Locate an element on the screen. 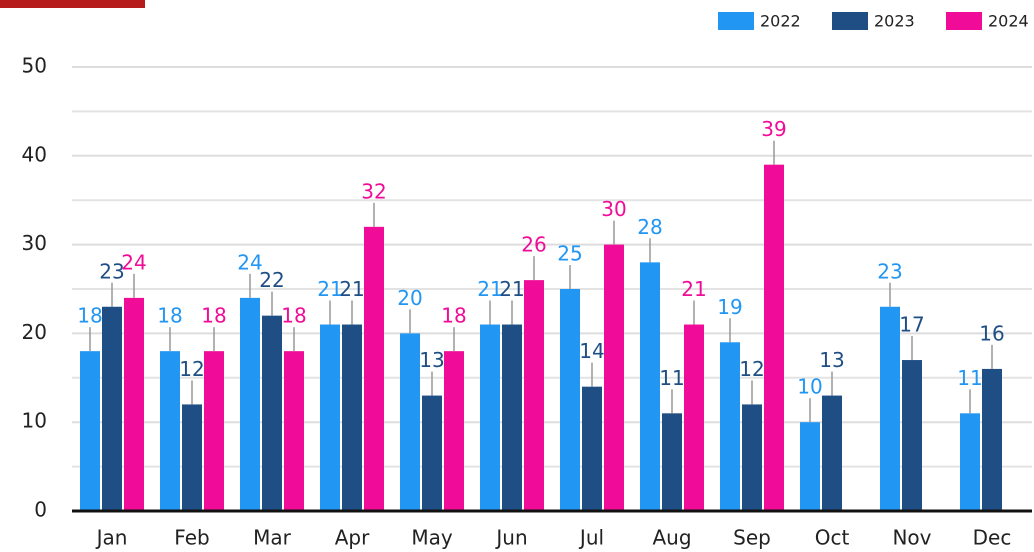  y-tick-label: 10 is located at coordinates (34, 421).